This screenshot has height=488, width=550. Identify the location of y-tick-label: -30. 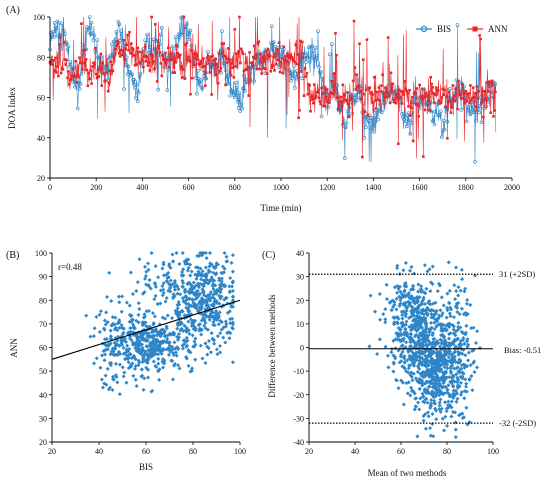
(298, 418).